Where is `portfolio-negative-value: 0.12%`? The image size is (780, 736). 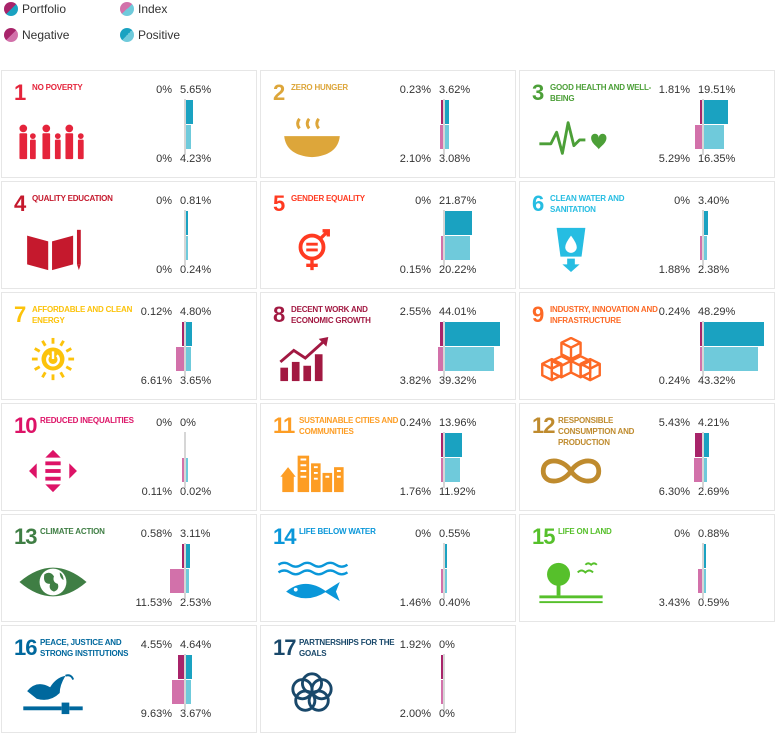 portfolio-negative-value: 0.12% is located at coordinates (156, 312).